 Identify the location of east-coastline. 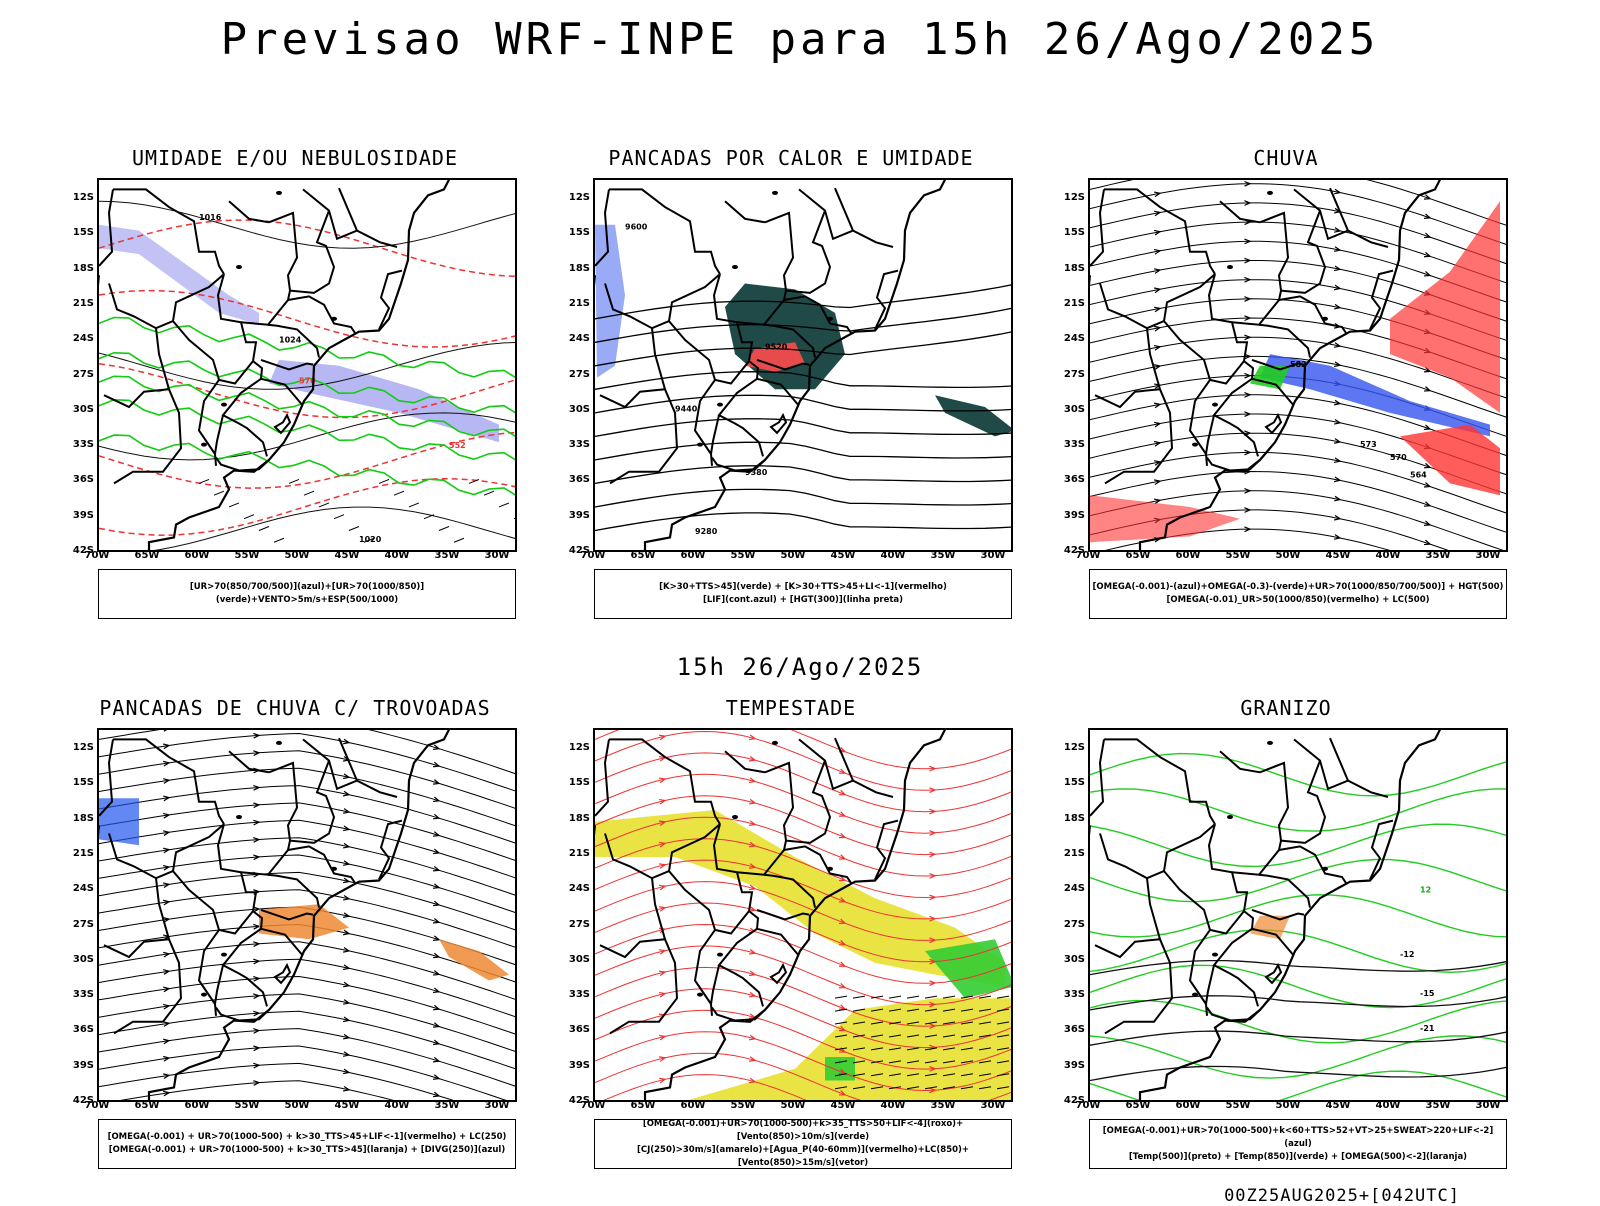
(795, 915).